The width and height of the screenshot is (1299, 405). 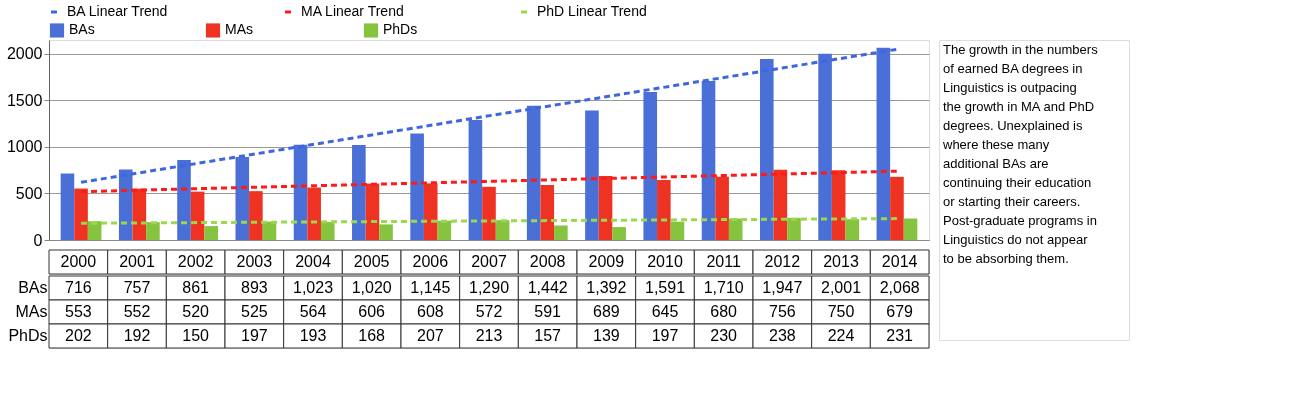 What do you see at coordinates (841, 335) in the screenshot?
I see `data-label: 224` at bounding box center [841, 335].